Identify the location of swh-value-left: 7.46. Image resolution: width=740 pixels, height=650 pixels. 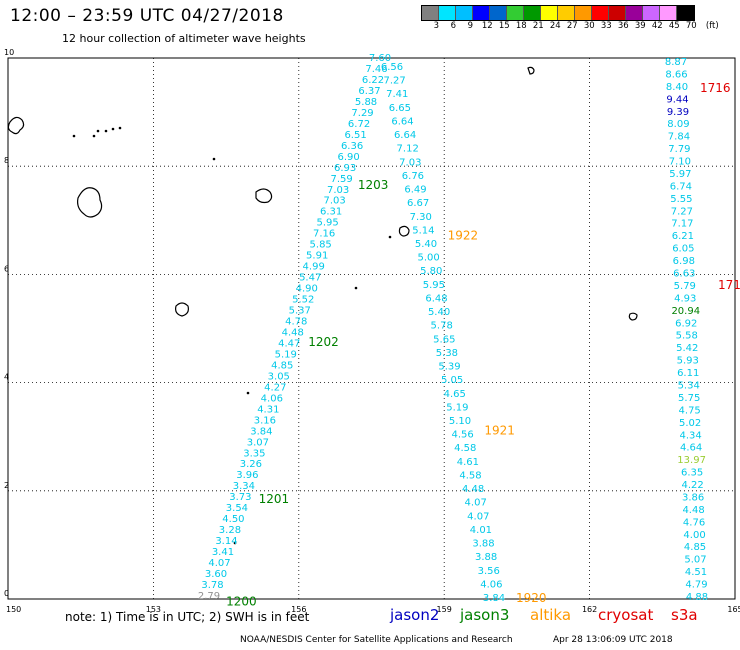
(376, 69).